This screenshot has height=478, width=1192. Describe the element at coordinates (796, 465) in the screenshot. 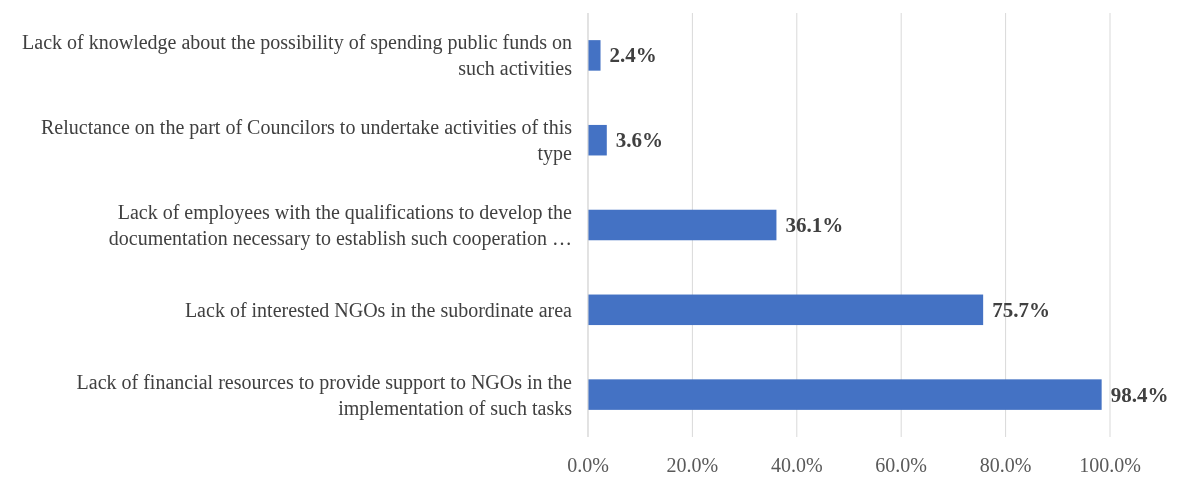

I see `x-tick-label: 40.0%` at that location.